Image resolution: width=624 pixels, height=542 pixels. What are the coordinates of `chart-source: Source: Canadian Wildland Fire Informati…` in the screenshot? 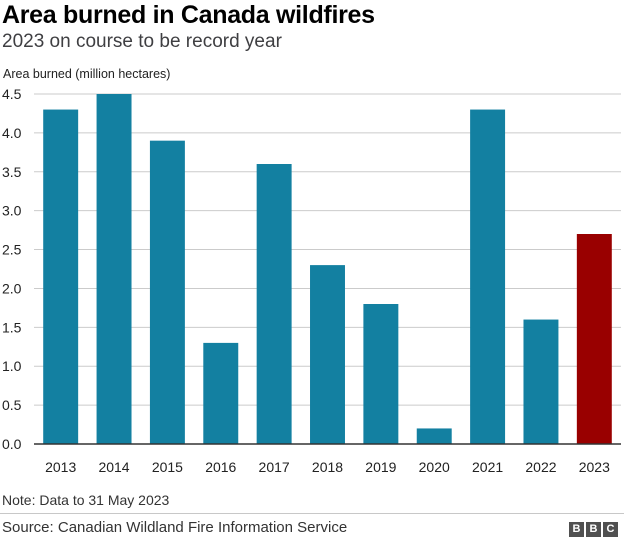 It's located at (175, 527).